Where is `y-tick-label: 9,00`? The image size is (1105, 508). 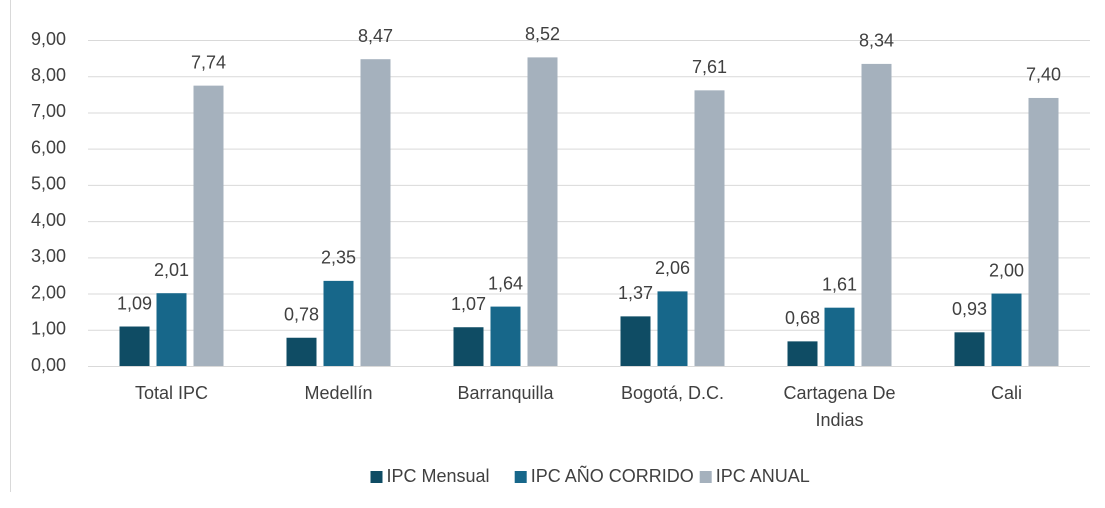 y-tick-label: 9,00 is located at coordinates (48, 39).